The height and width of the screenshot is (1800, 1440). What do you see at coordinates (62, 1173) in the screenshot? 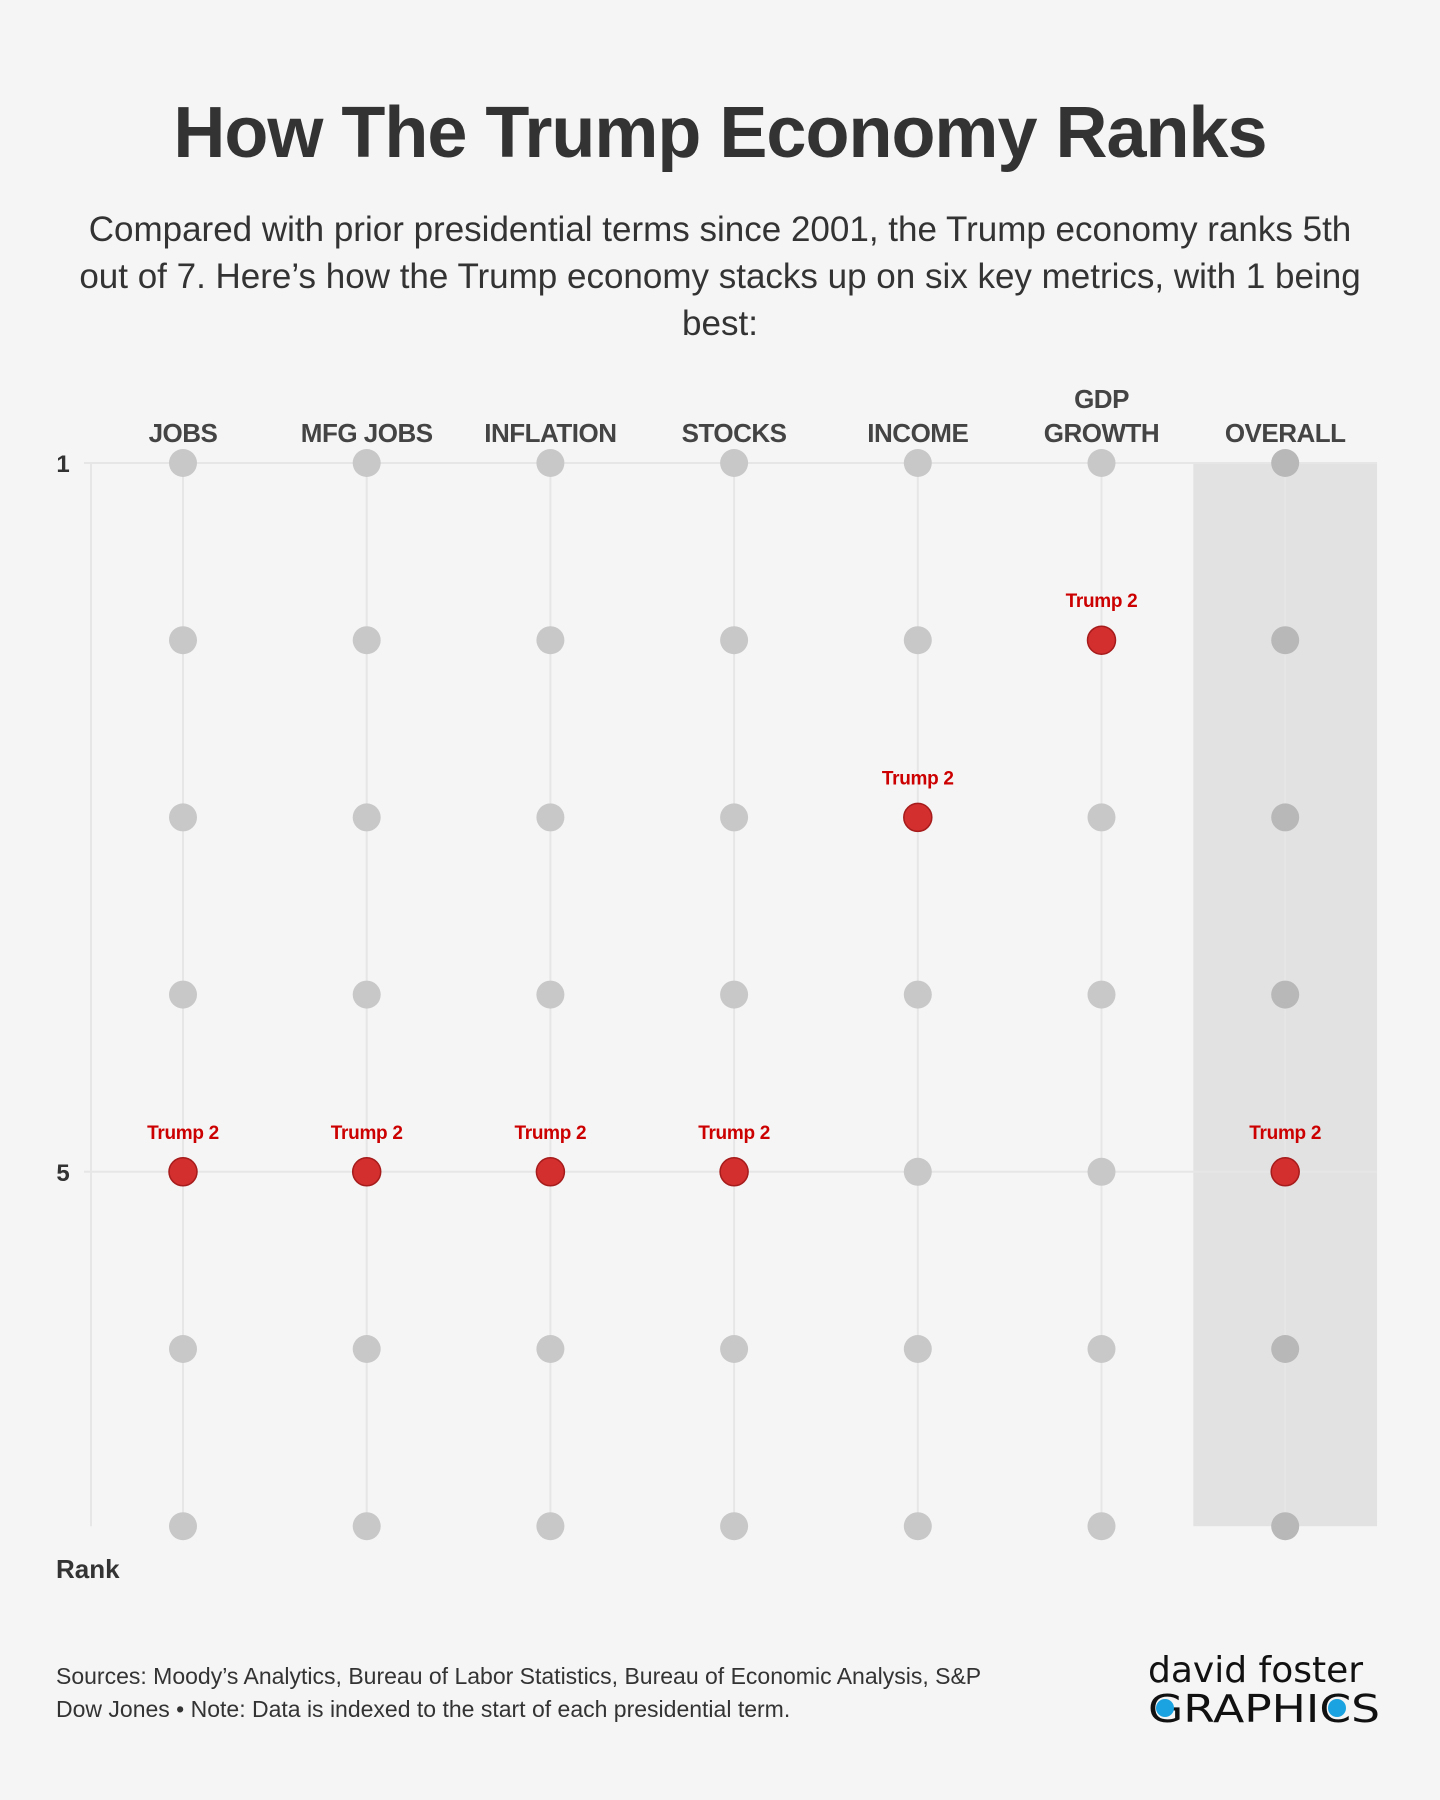
I see `y-tick-label: 5` at bounding box center [62, 1173].